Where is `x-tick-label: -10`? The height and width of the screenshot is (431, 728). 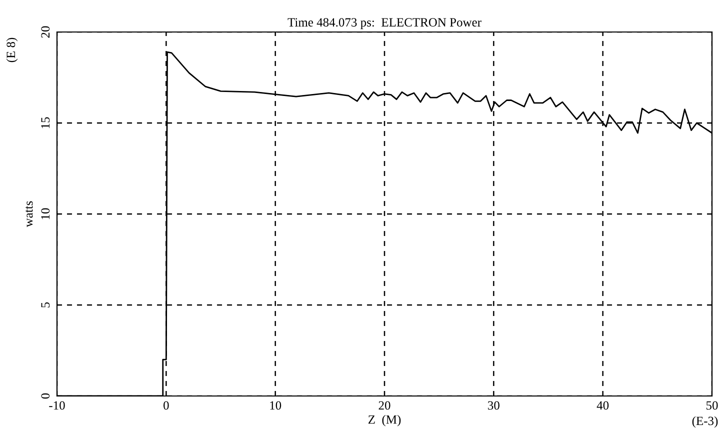 x-tick-label: -10 is located at coordinates (57, 405).